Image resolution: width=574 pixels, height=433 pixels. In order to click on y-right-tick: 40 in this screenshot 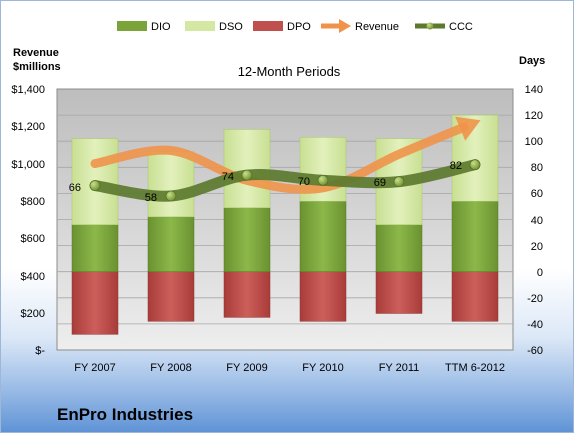, I will do `click(537, 221)`.